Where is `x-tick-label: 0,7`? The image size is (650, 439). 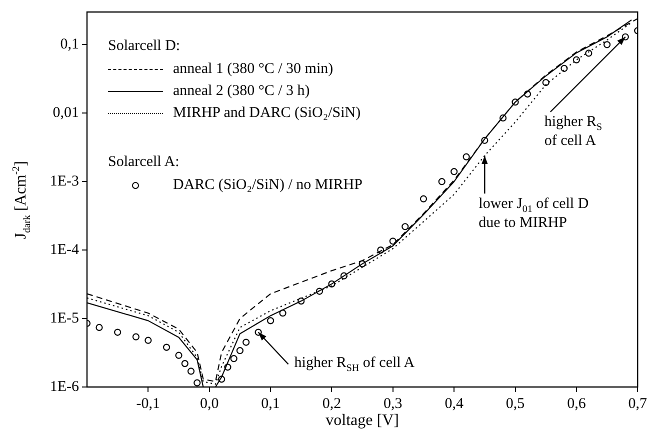 x-tick-label: 0,7 is located at coordinates (638, 404).